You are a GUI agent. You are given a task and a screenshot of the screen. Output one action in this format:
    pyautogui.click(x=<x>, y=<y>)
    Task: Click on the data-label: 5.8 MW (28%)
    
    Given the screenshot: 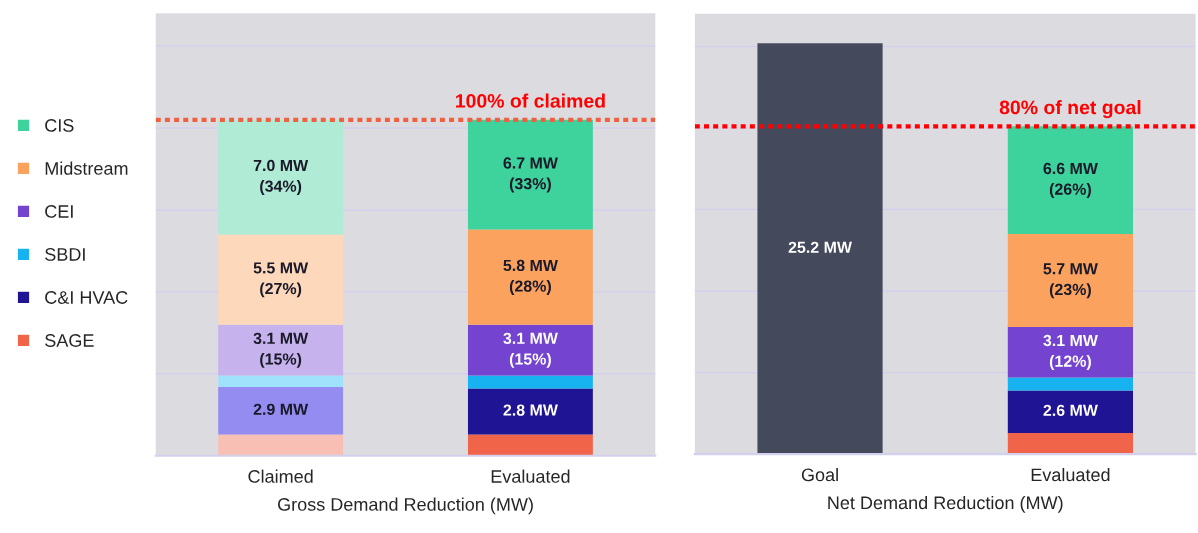 What is the action you would take?
    pyautogui.click(x=530, y=277)
    